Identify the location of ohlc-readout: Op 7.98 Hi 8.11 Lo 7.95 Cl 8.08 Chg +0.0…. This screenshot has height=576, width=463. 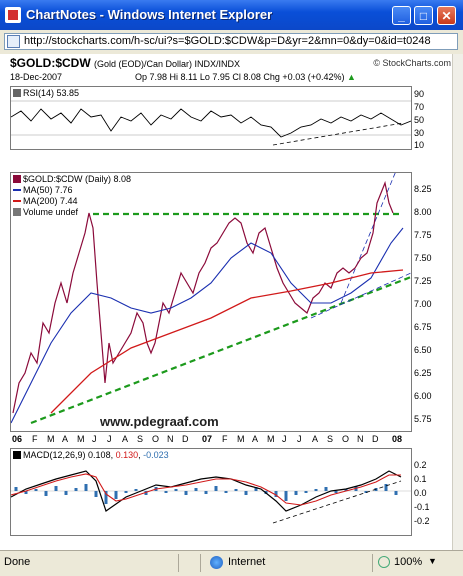
(245, 77).